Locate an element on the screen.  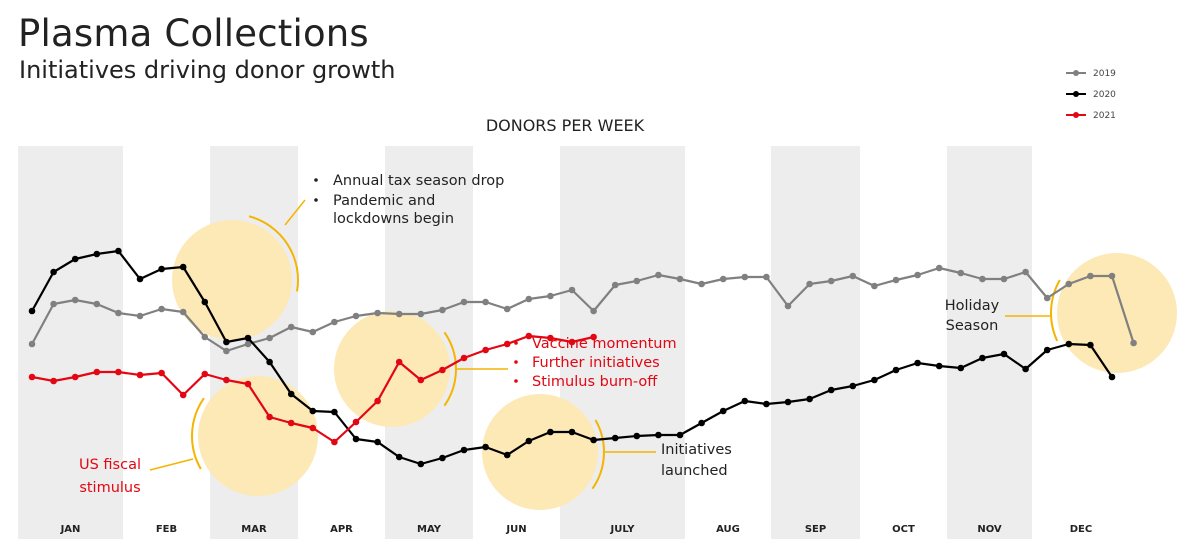
annotation-stimulus-line1: US fiscal is located at coordinates (110, 465).